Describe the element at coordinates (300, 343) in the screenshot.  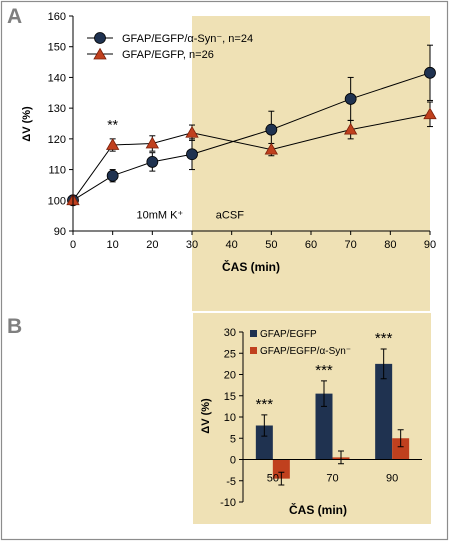
I see `chart-b-legend: GFAP/EGFP GFAP/EGFP/α-Syn⁻` at that location.